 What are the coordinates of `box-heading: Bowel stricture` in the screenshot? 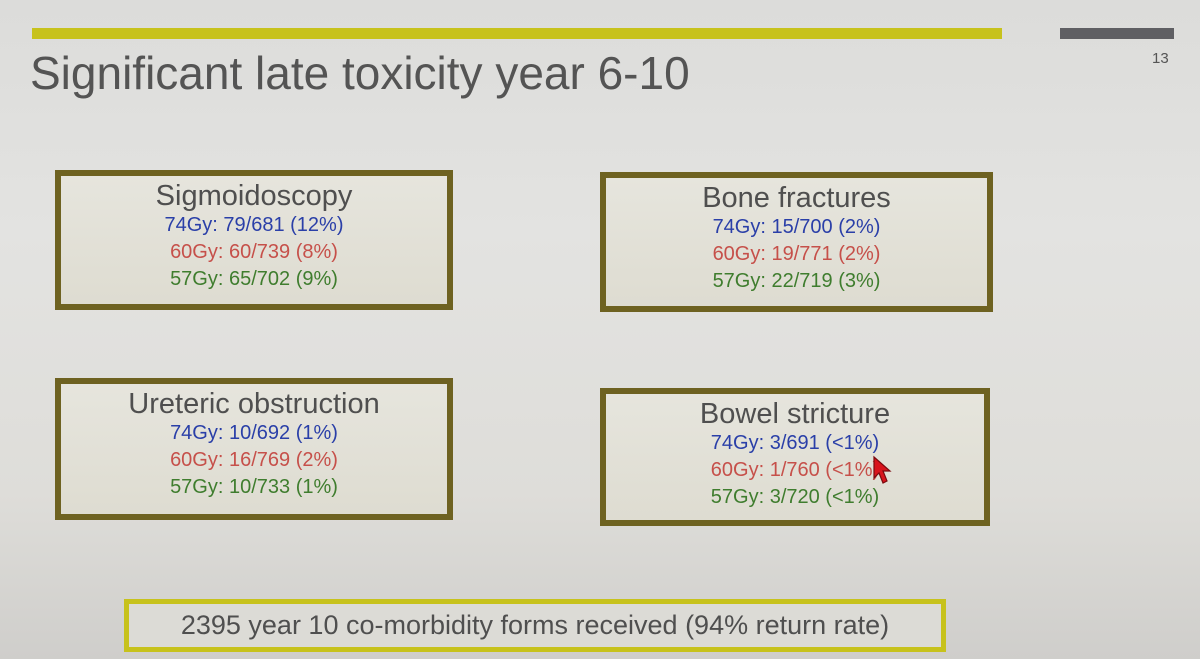 It's located at (795, 414).